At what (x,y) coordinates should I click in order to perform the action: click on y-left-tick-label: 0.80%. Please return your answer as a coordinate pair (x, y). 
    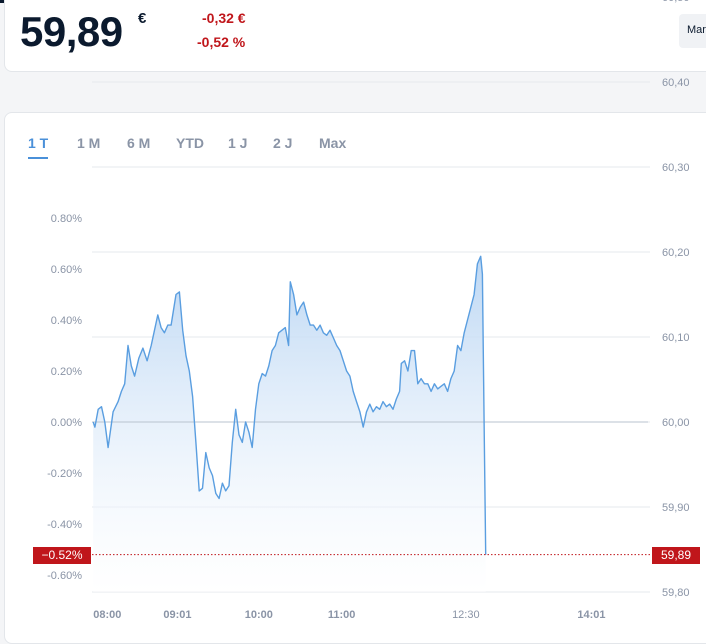
    Looking at the image, I should click on (66, 219).